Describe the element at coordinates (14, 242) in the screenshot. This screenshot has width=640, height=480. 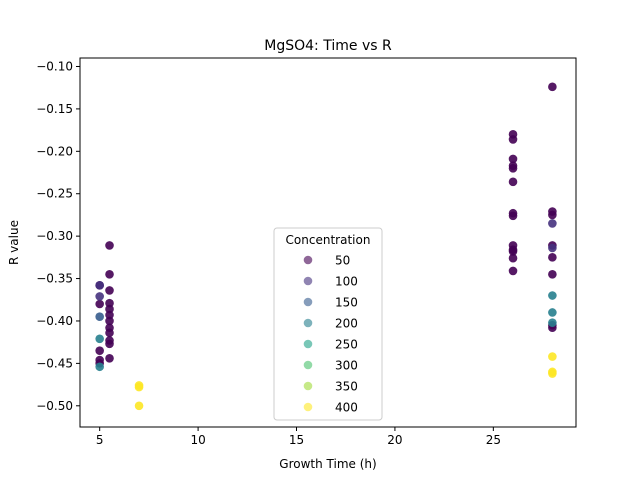
I see `y-axis-label: R value` at that location.